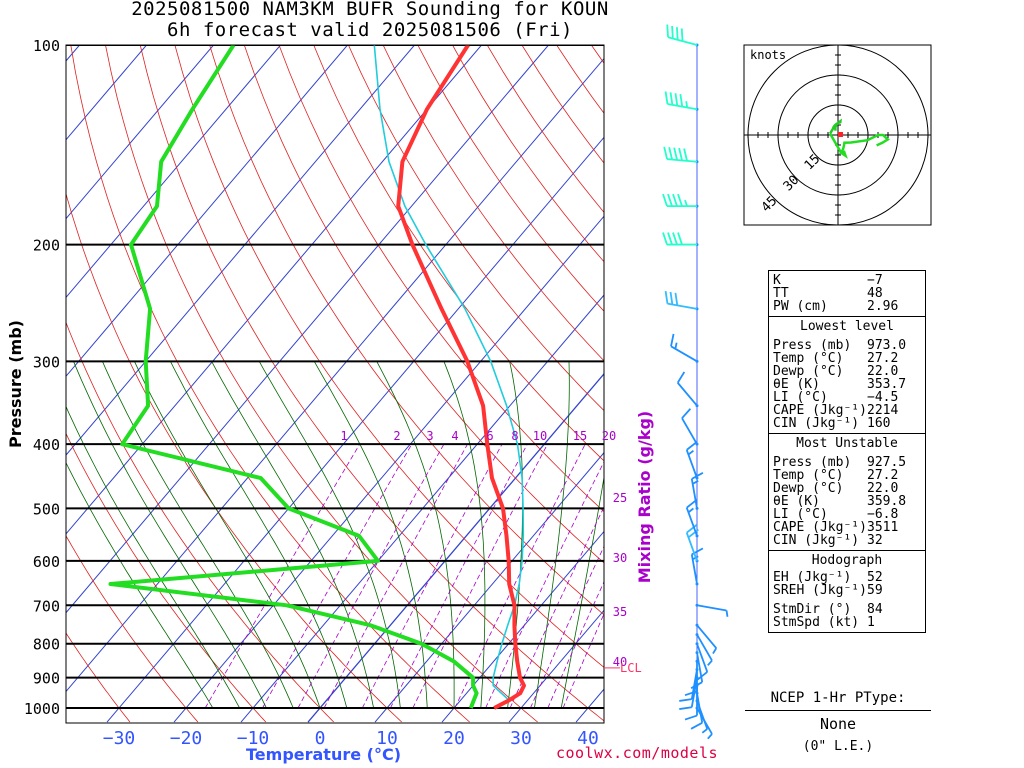 The image size is (1024, 768). I want to click on stmspd-value: 1, so click(871, 622).